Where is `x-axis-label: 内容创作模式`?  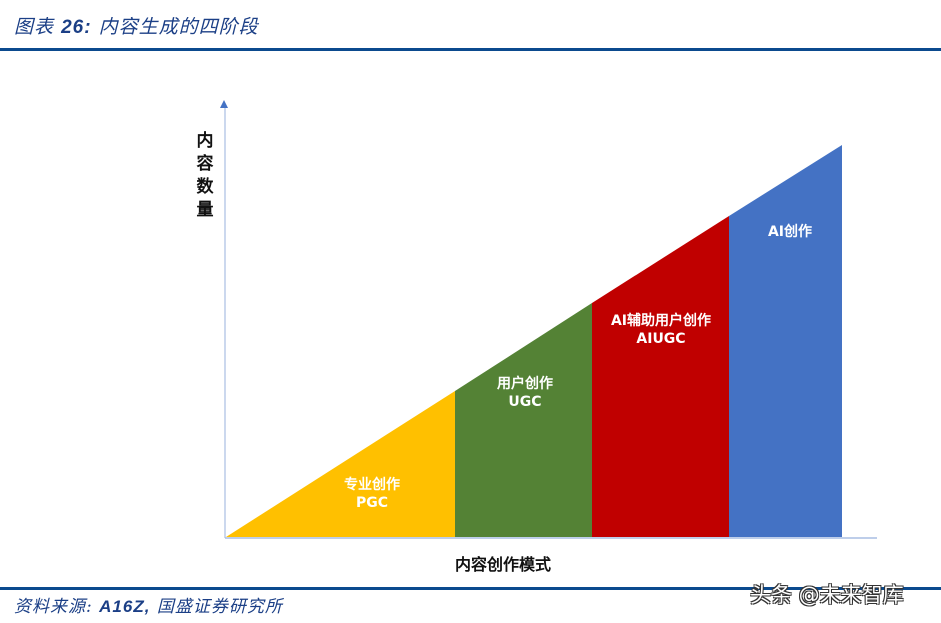
x-axis-label: 内容创作模式 is located at coordinates (503, 564).